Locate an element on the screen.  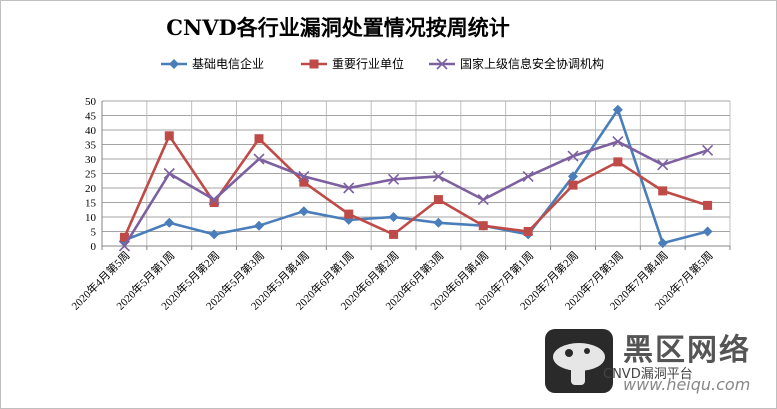
legend-item: 重要行业单位 is located at coordinates (352, 63).